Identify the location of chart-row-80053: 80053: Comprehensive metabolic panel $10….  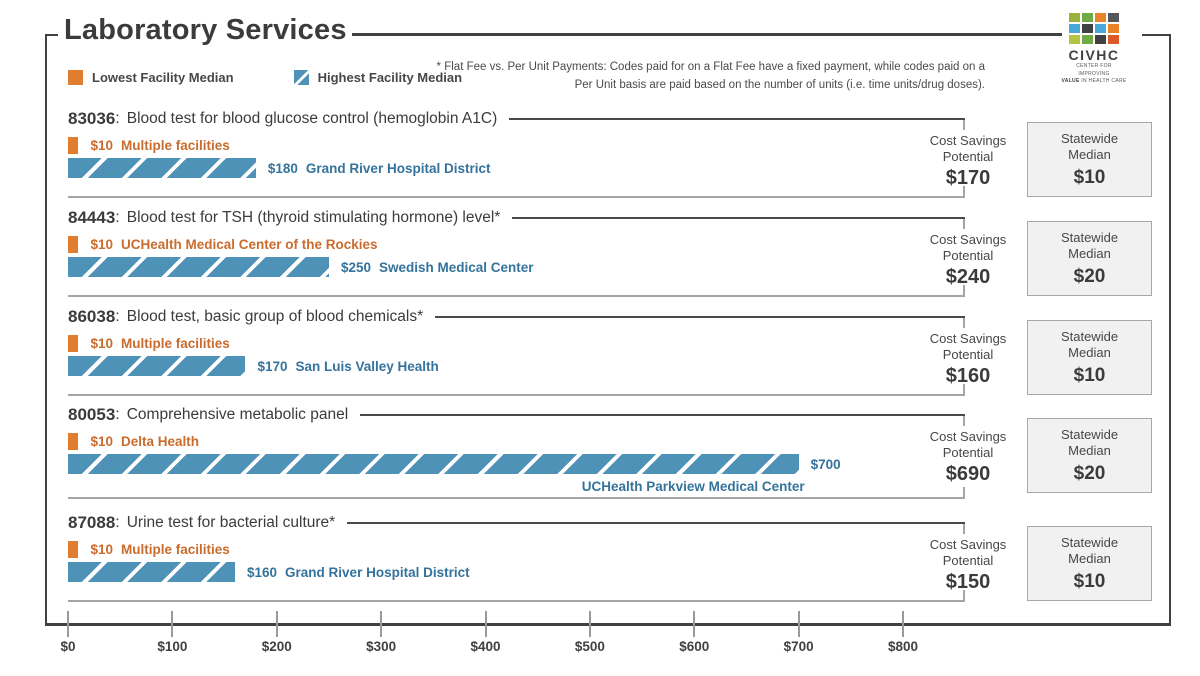
(610, 451).